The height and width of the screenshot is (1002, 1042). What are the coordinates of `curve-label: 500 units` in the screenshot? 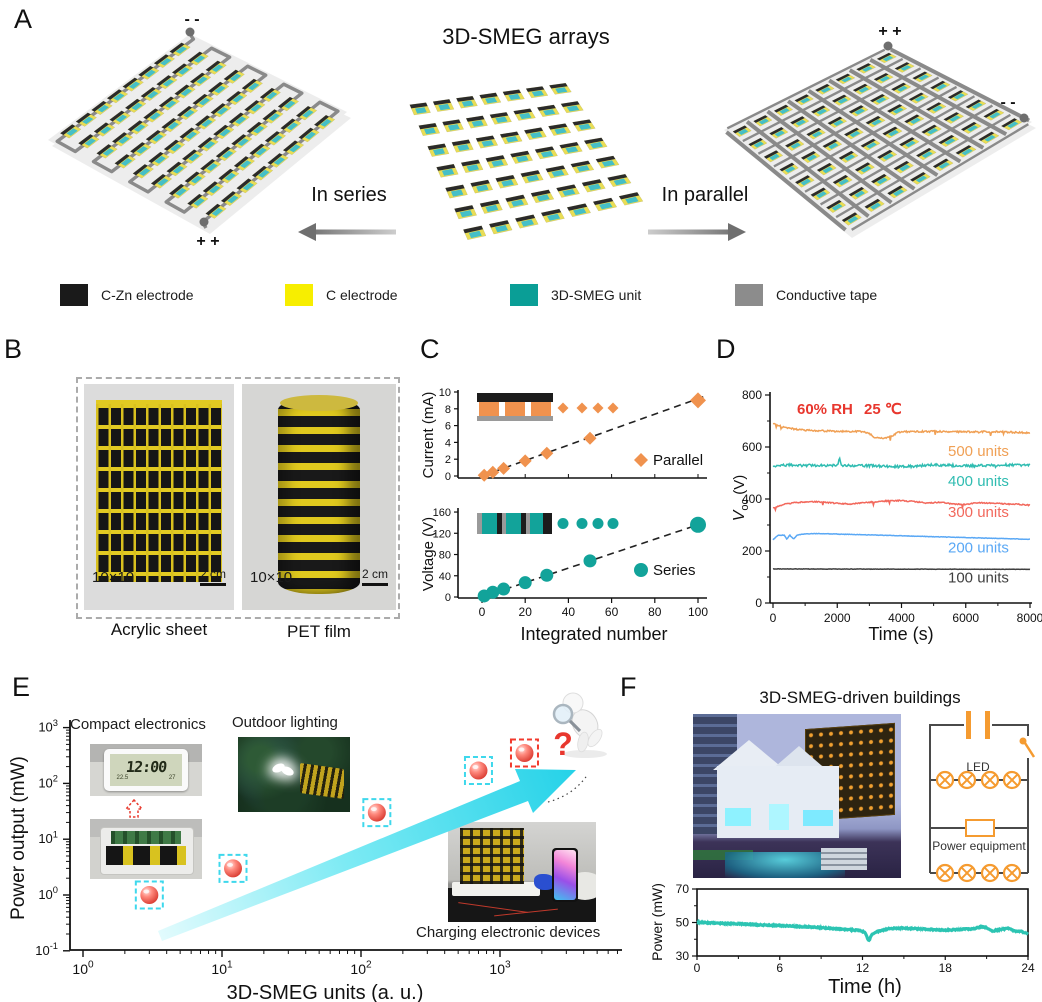 It's located at (978, 451).